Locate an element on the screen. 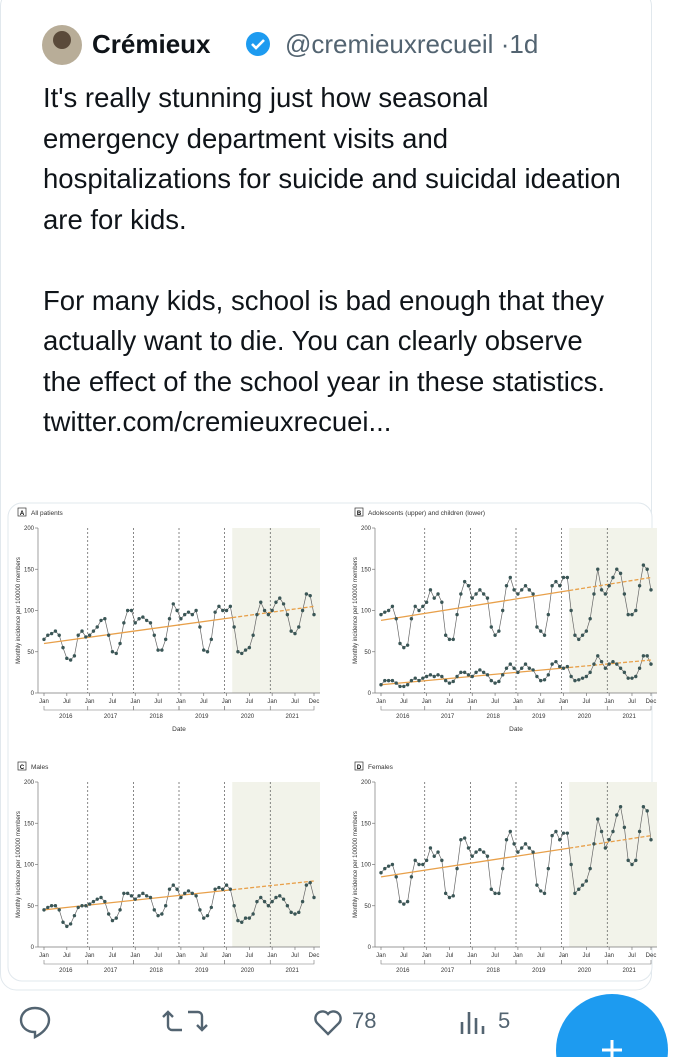 This screenshot has height=1057, width=683. timestamp: 1d is located at coordinates (524, 44).